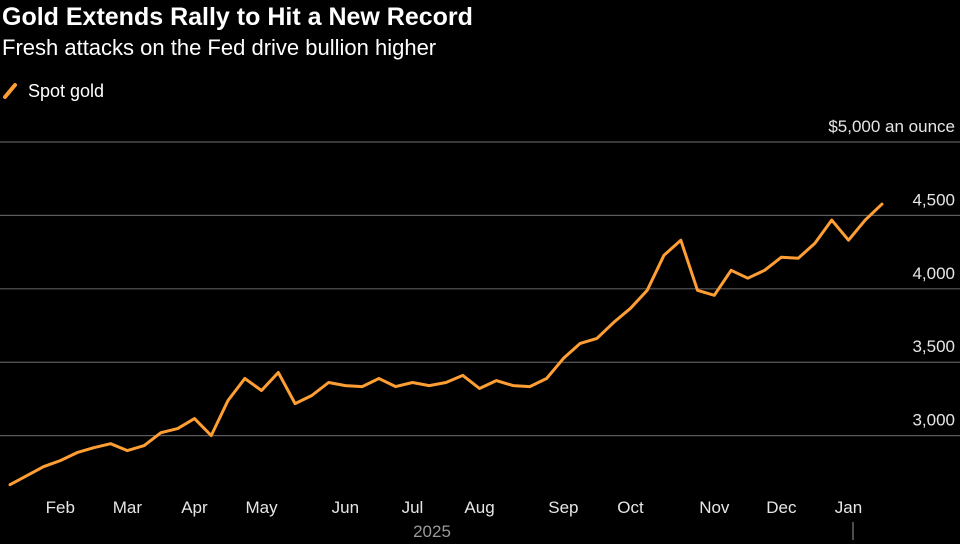 The width and height of the screenshot is (960, 544). I want to click on x-tick-label: Sep, so click(563, 507).